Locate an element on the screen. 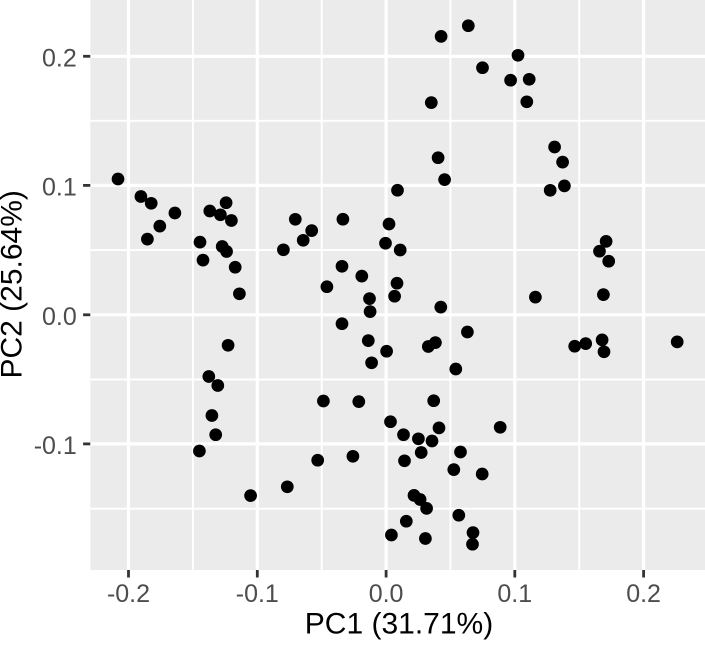  svg-text: -0.2 is located at coordinates (128, 594).